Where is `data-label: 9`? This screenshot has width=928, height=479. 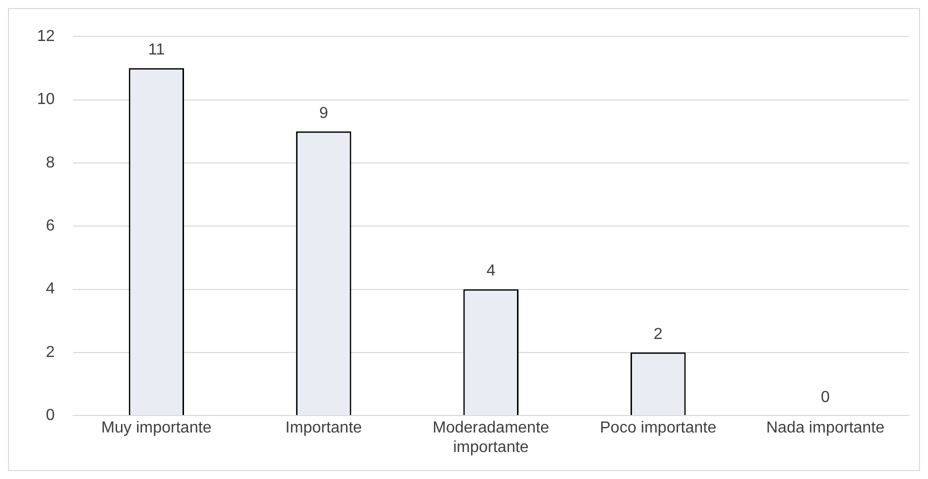
data-label: 9 is located at coordinates (323, 113).